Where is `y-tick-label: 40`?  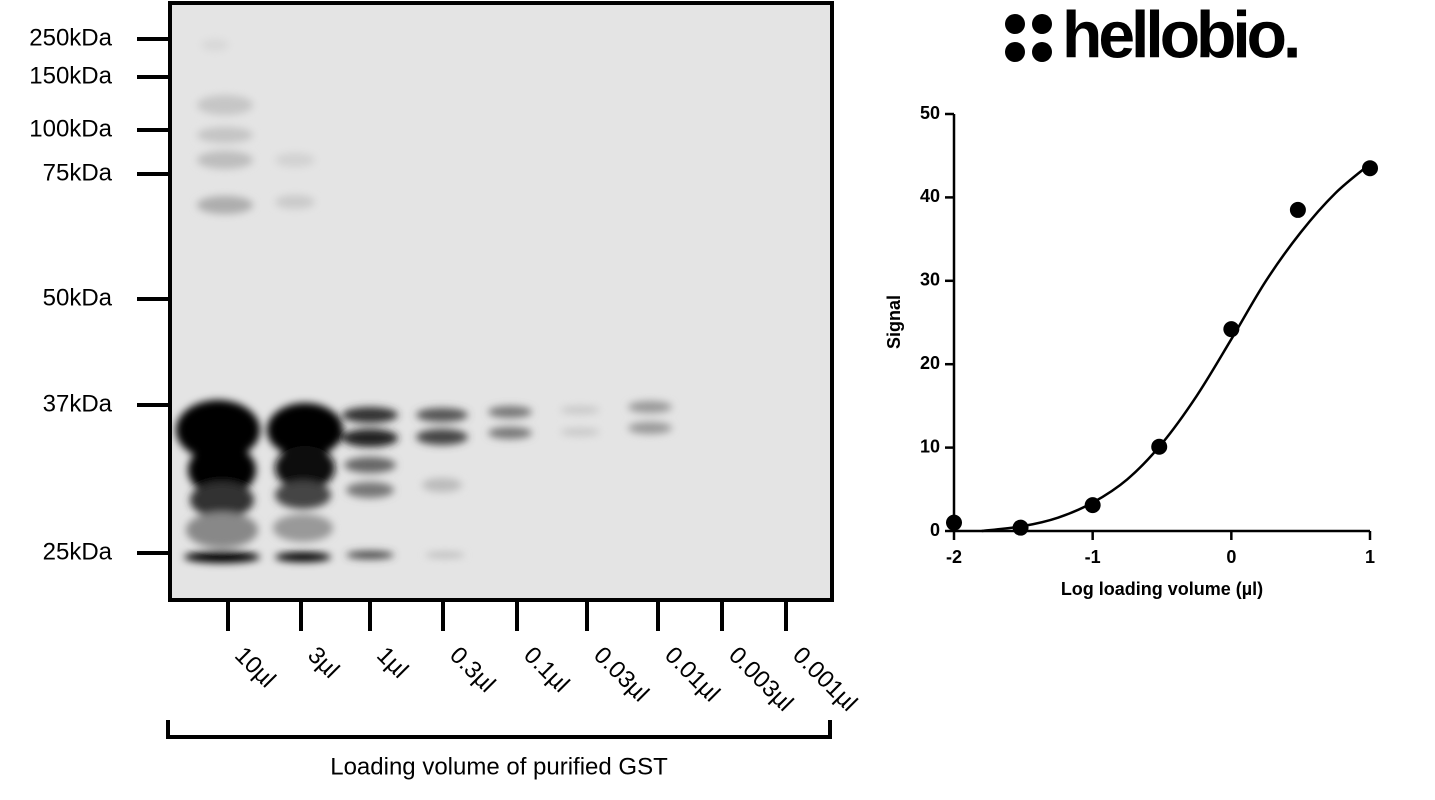
y-tick-label: 40 is located at coordinates (930, 196).